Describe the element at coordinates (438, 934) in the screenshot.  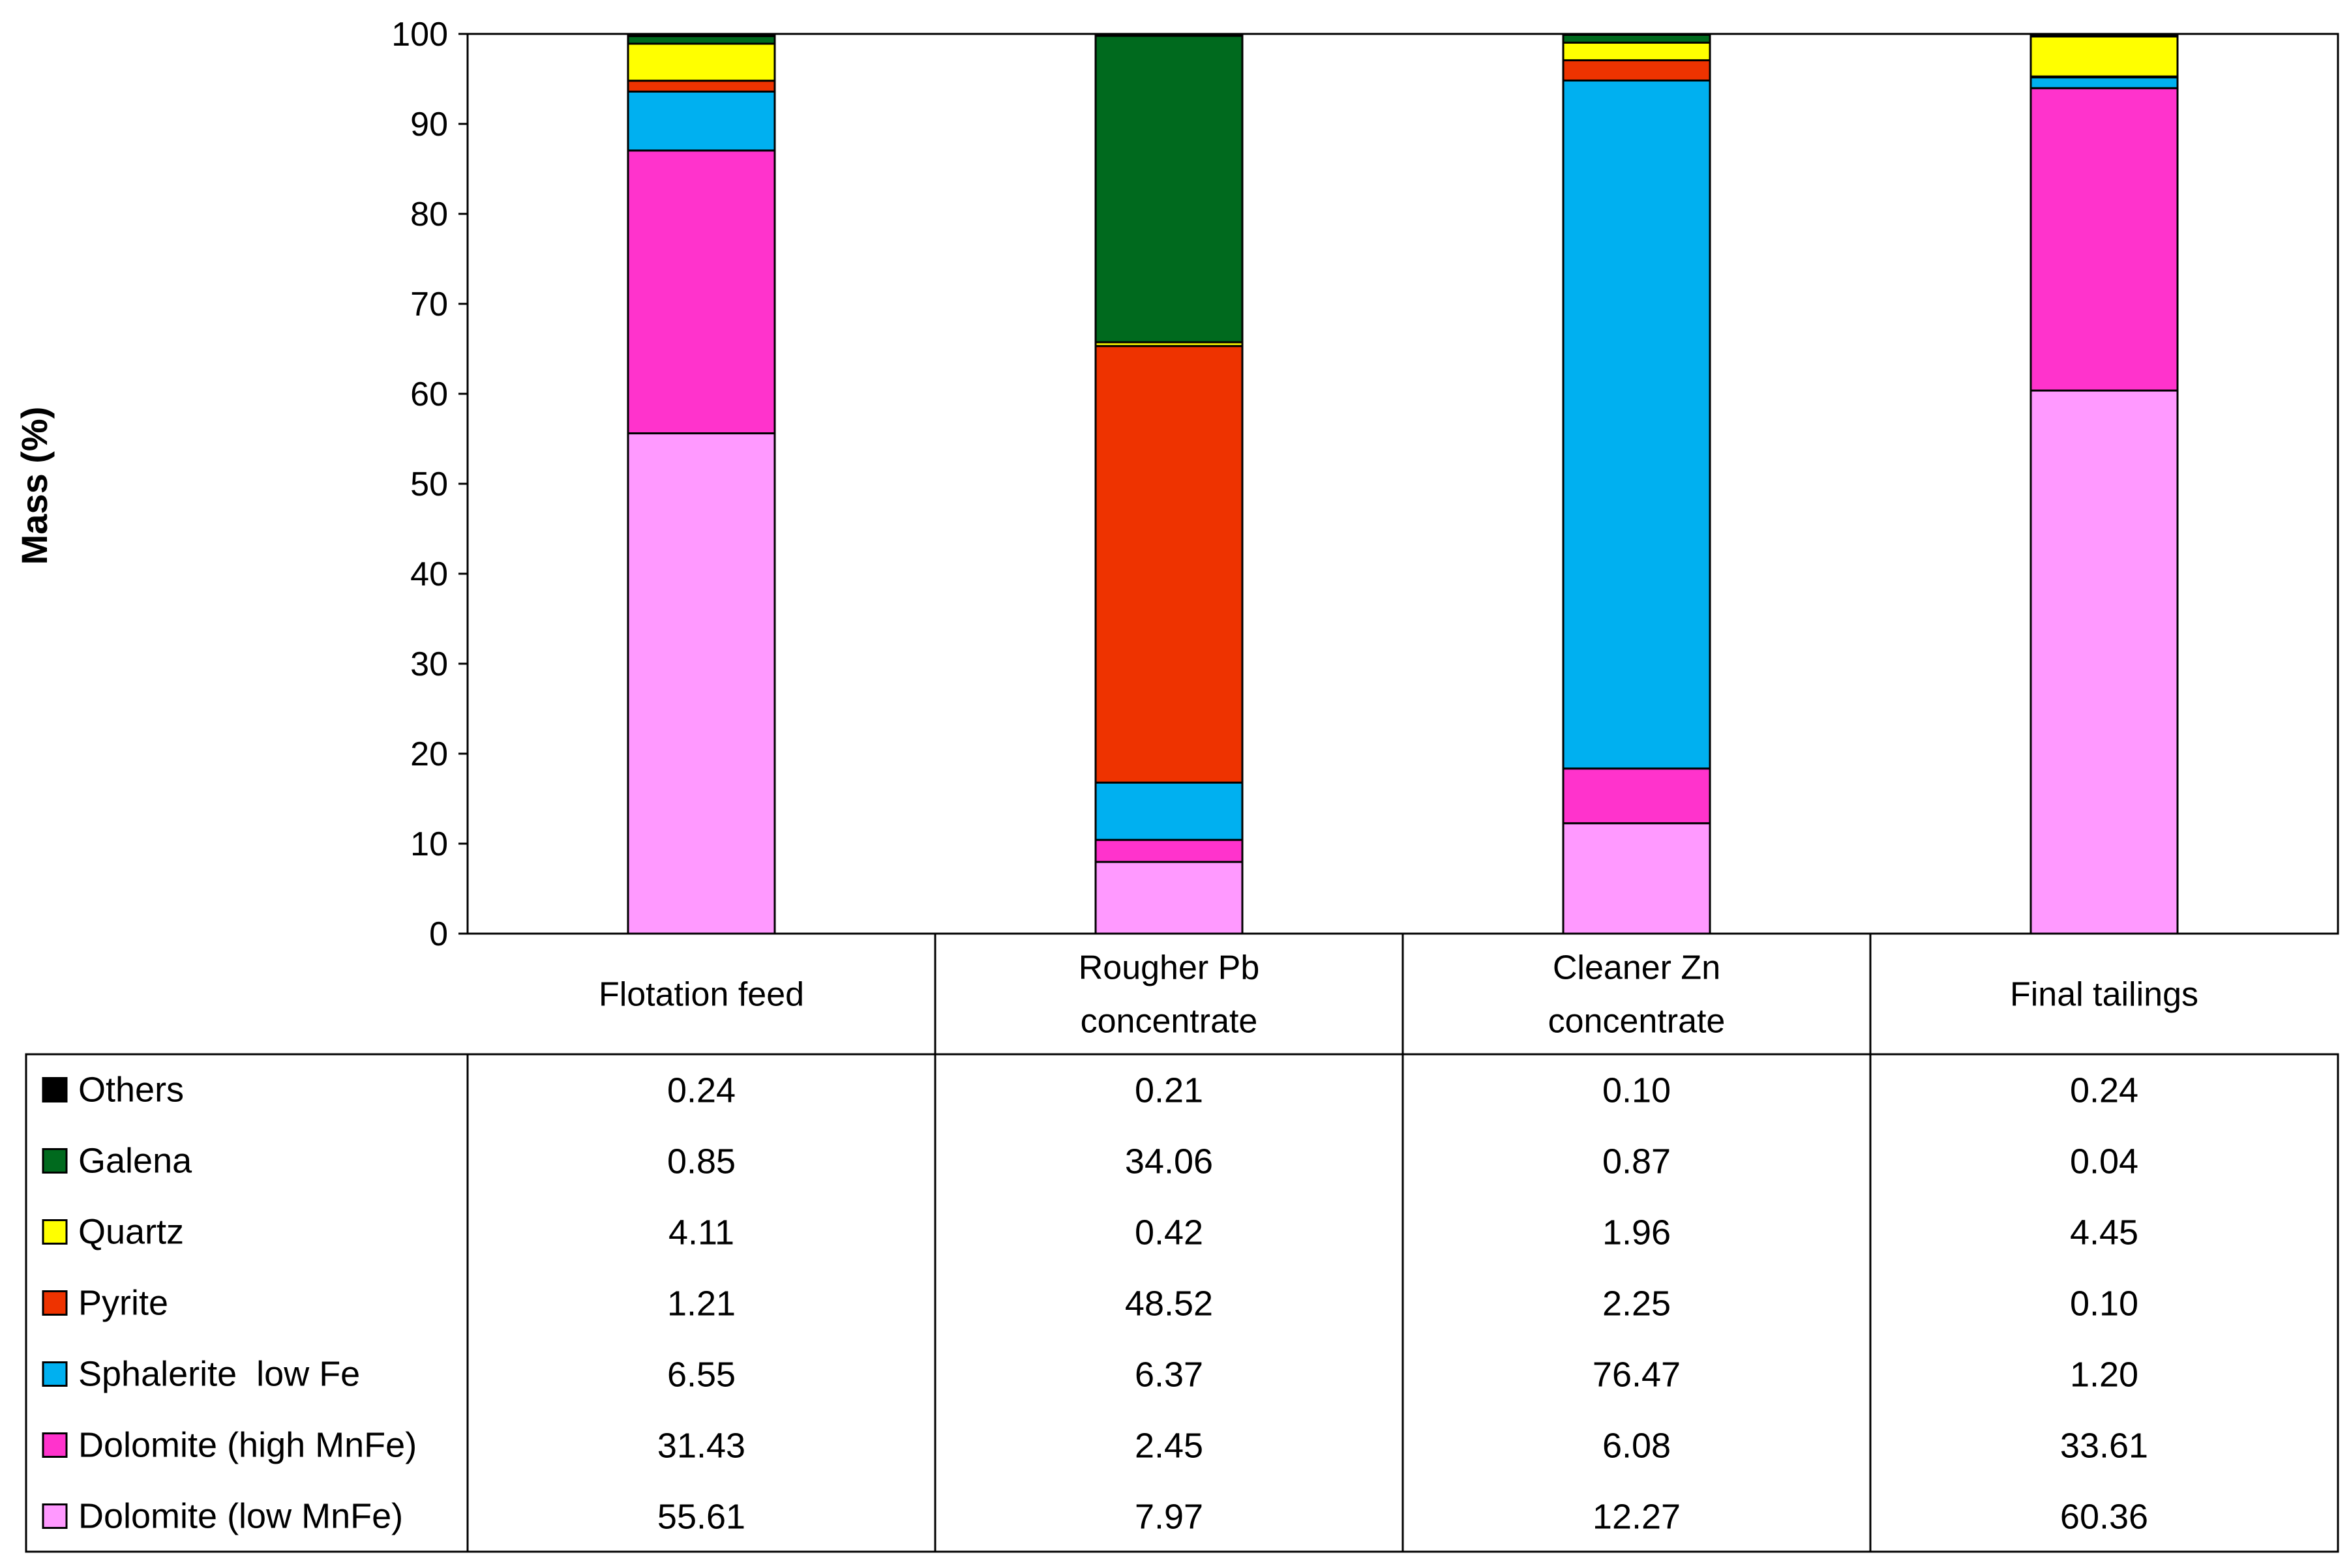
I see `y-tick-label: 0` at that location.